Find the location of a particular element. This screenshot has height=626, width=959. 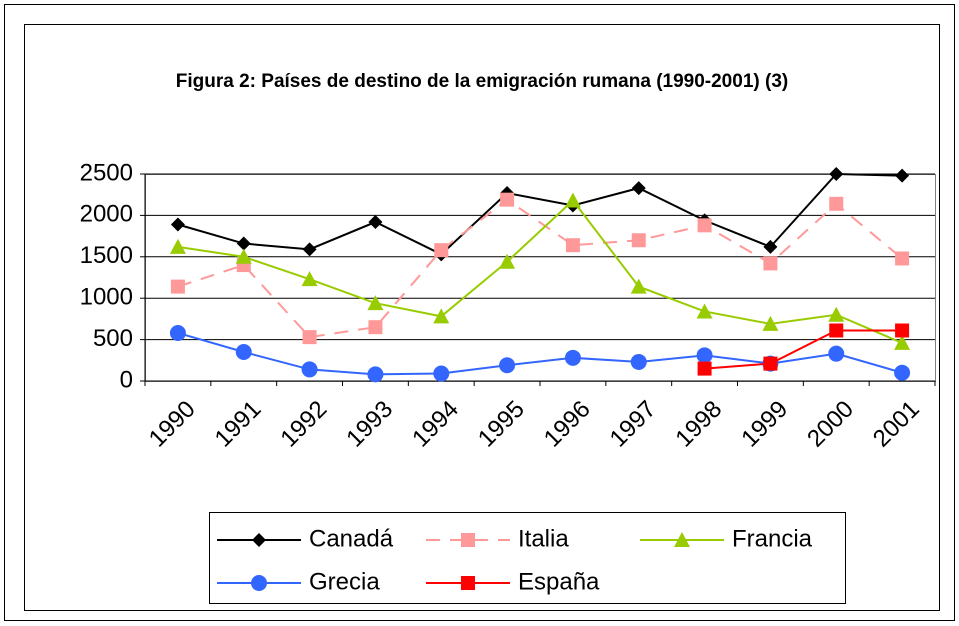

legend-label: Canadá is located at coordinates (351, 538).